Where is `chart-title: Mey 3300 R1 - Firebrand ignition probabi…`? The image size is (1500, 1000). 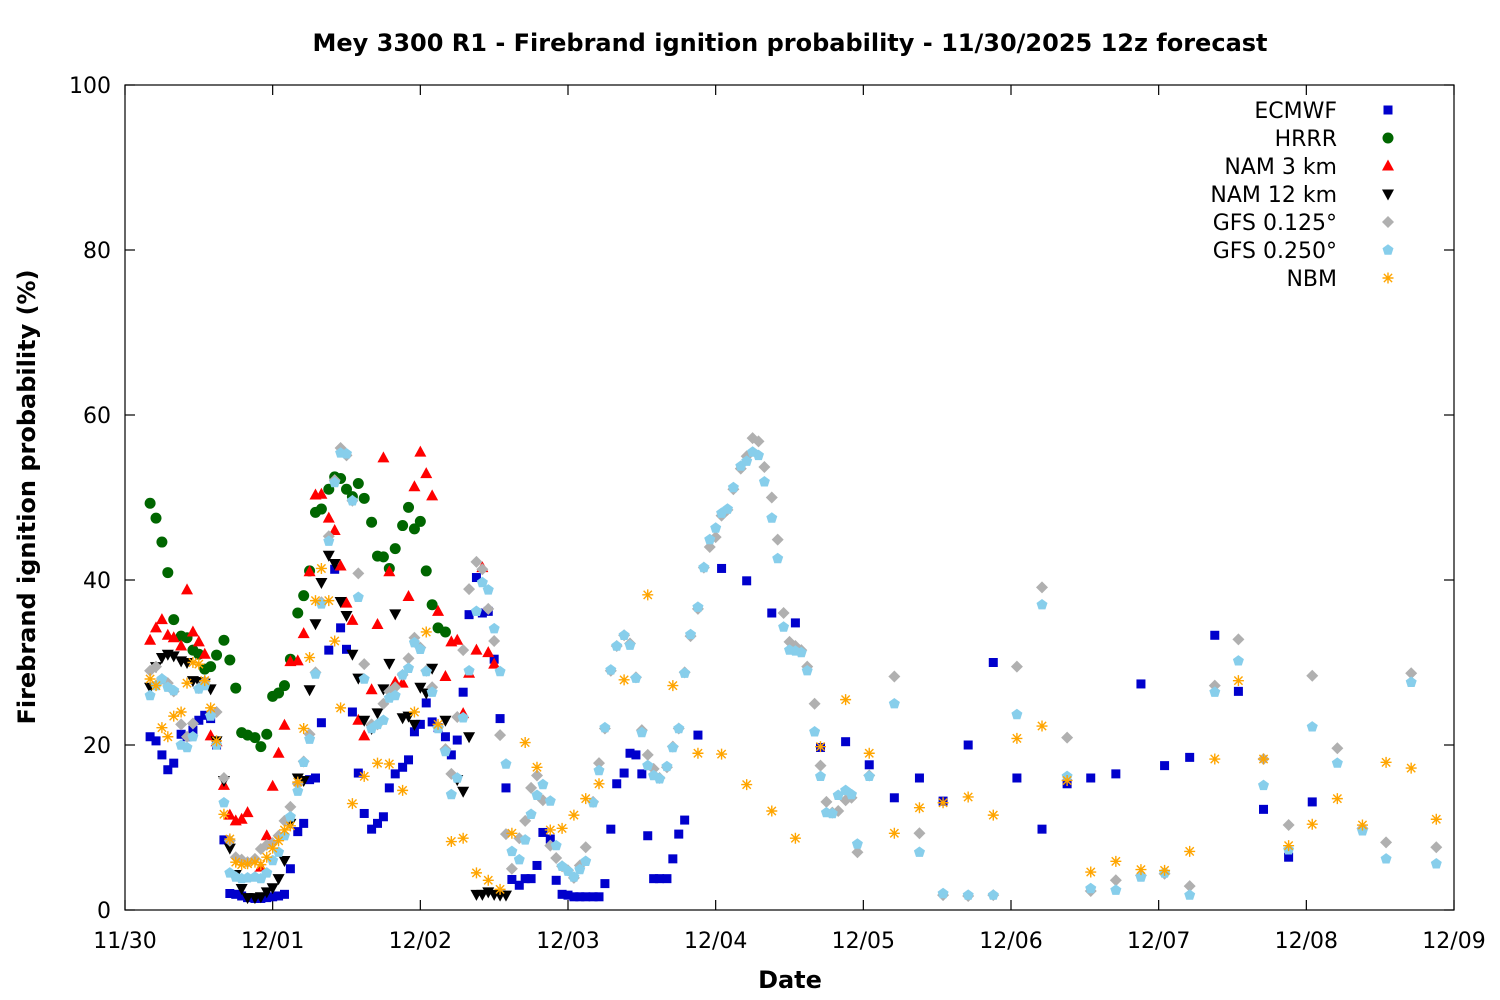
chart-title: Mey 3300 R1 - Firebrand ignition probabi… is located at coordinates (789, 43).